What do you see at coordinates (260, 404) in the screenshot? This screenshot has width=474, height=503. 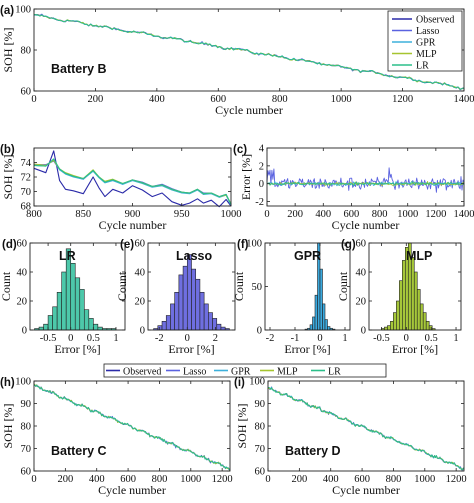 I see `y-tick-label: 90` at bounding box center [260, 404].